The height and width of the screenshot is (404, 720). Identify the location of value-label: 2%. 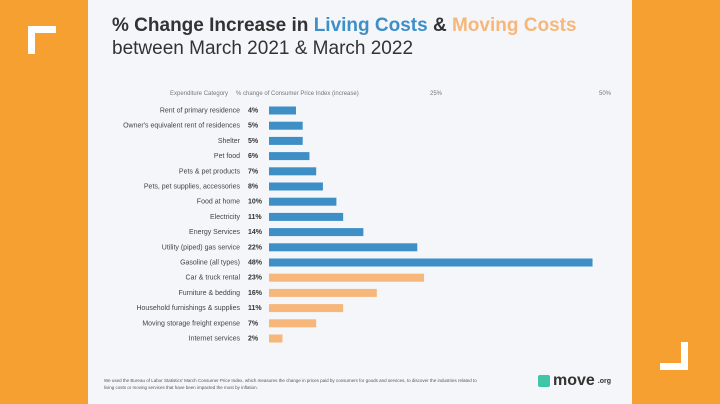
(253, 339).